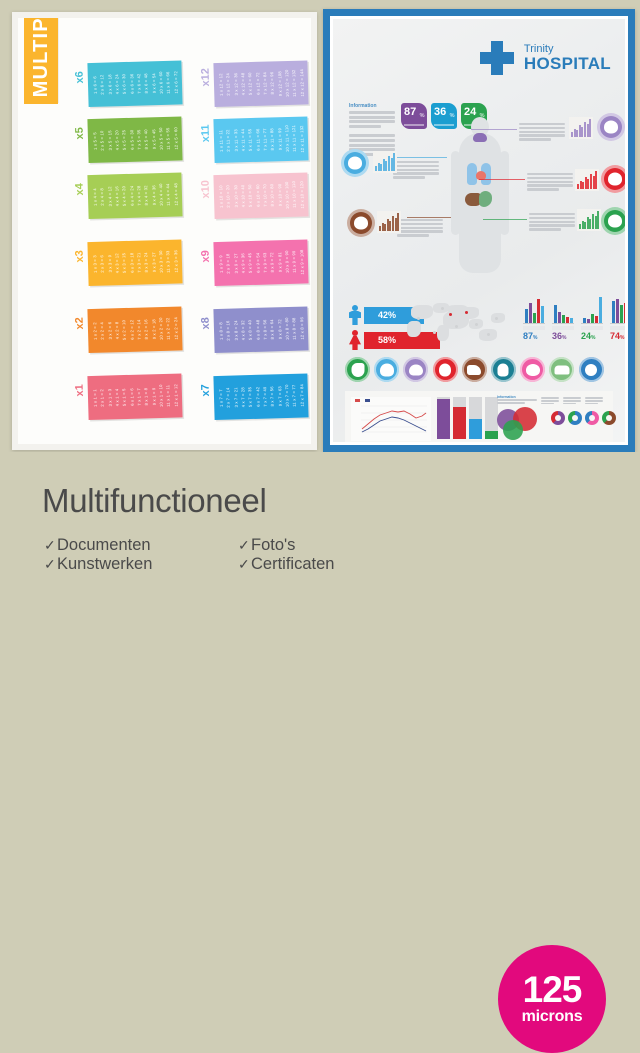 Image resolution: width=640 pixels, height=1053 pixels. Describe the element at coordinates (355, 333) in the screenshot. I see `figure-head` at that location.